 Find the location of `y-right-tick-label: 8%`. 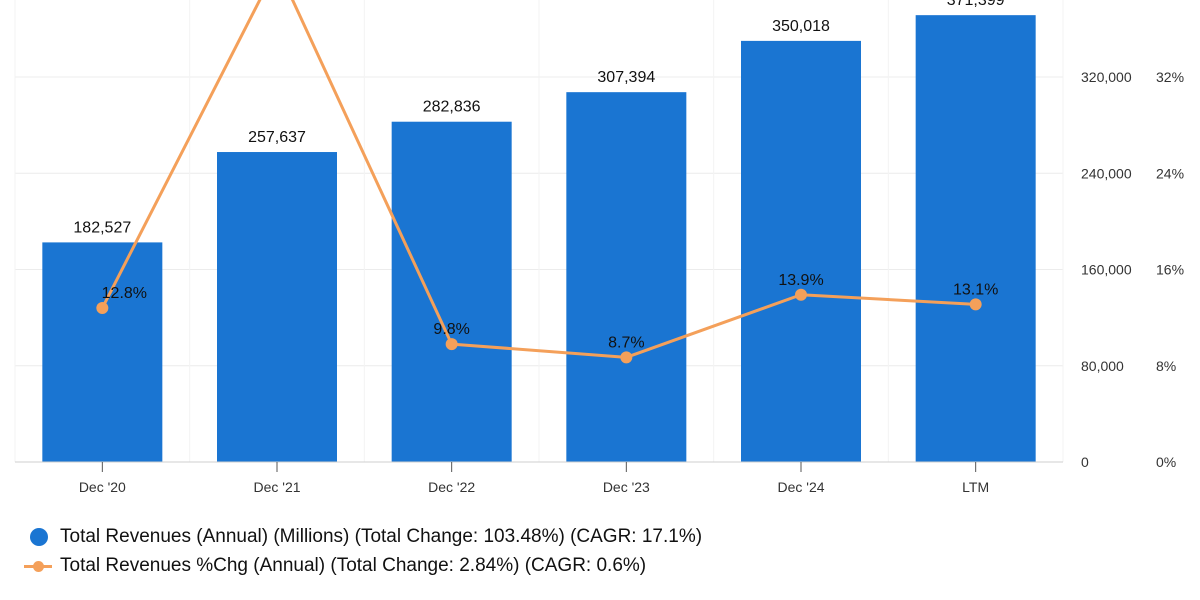

y-right-tick-label: 8% is located at coordinates (1166, 366).